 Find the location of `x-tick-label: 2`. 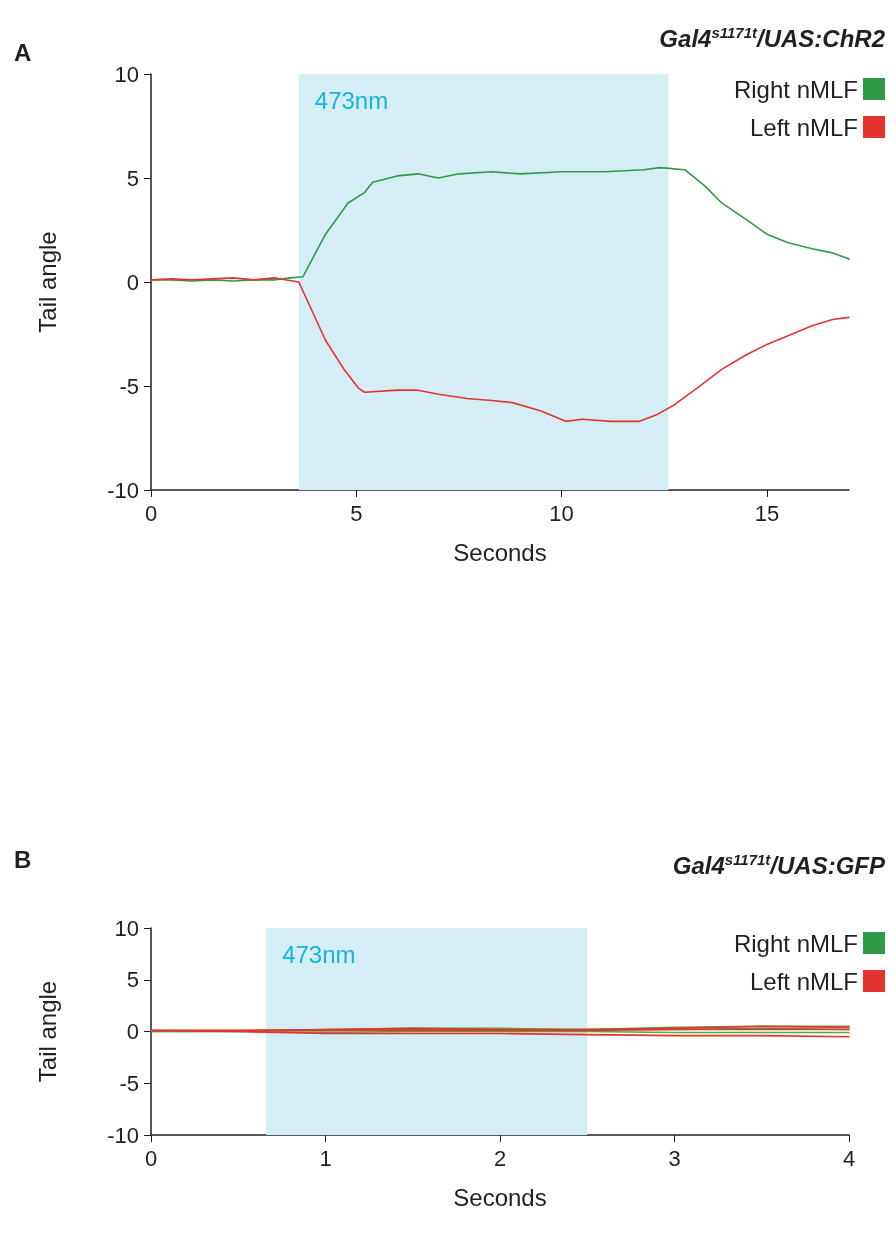

x-tick-label: 2 is located at coordinates (500, 1158).